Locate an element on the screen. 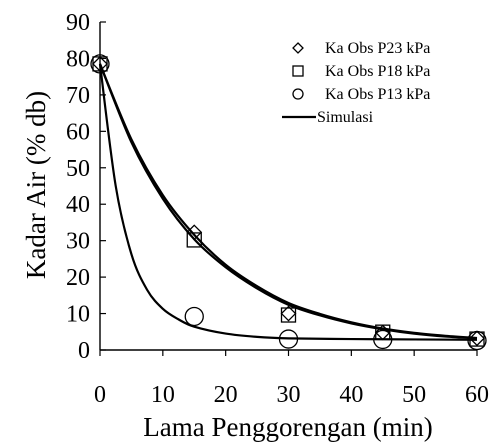  y-tick-label: 10 is located at coordinates (78, 315).